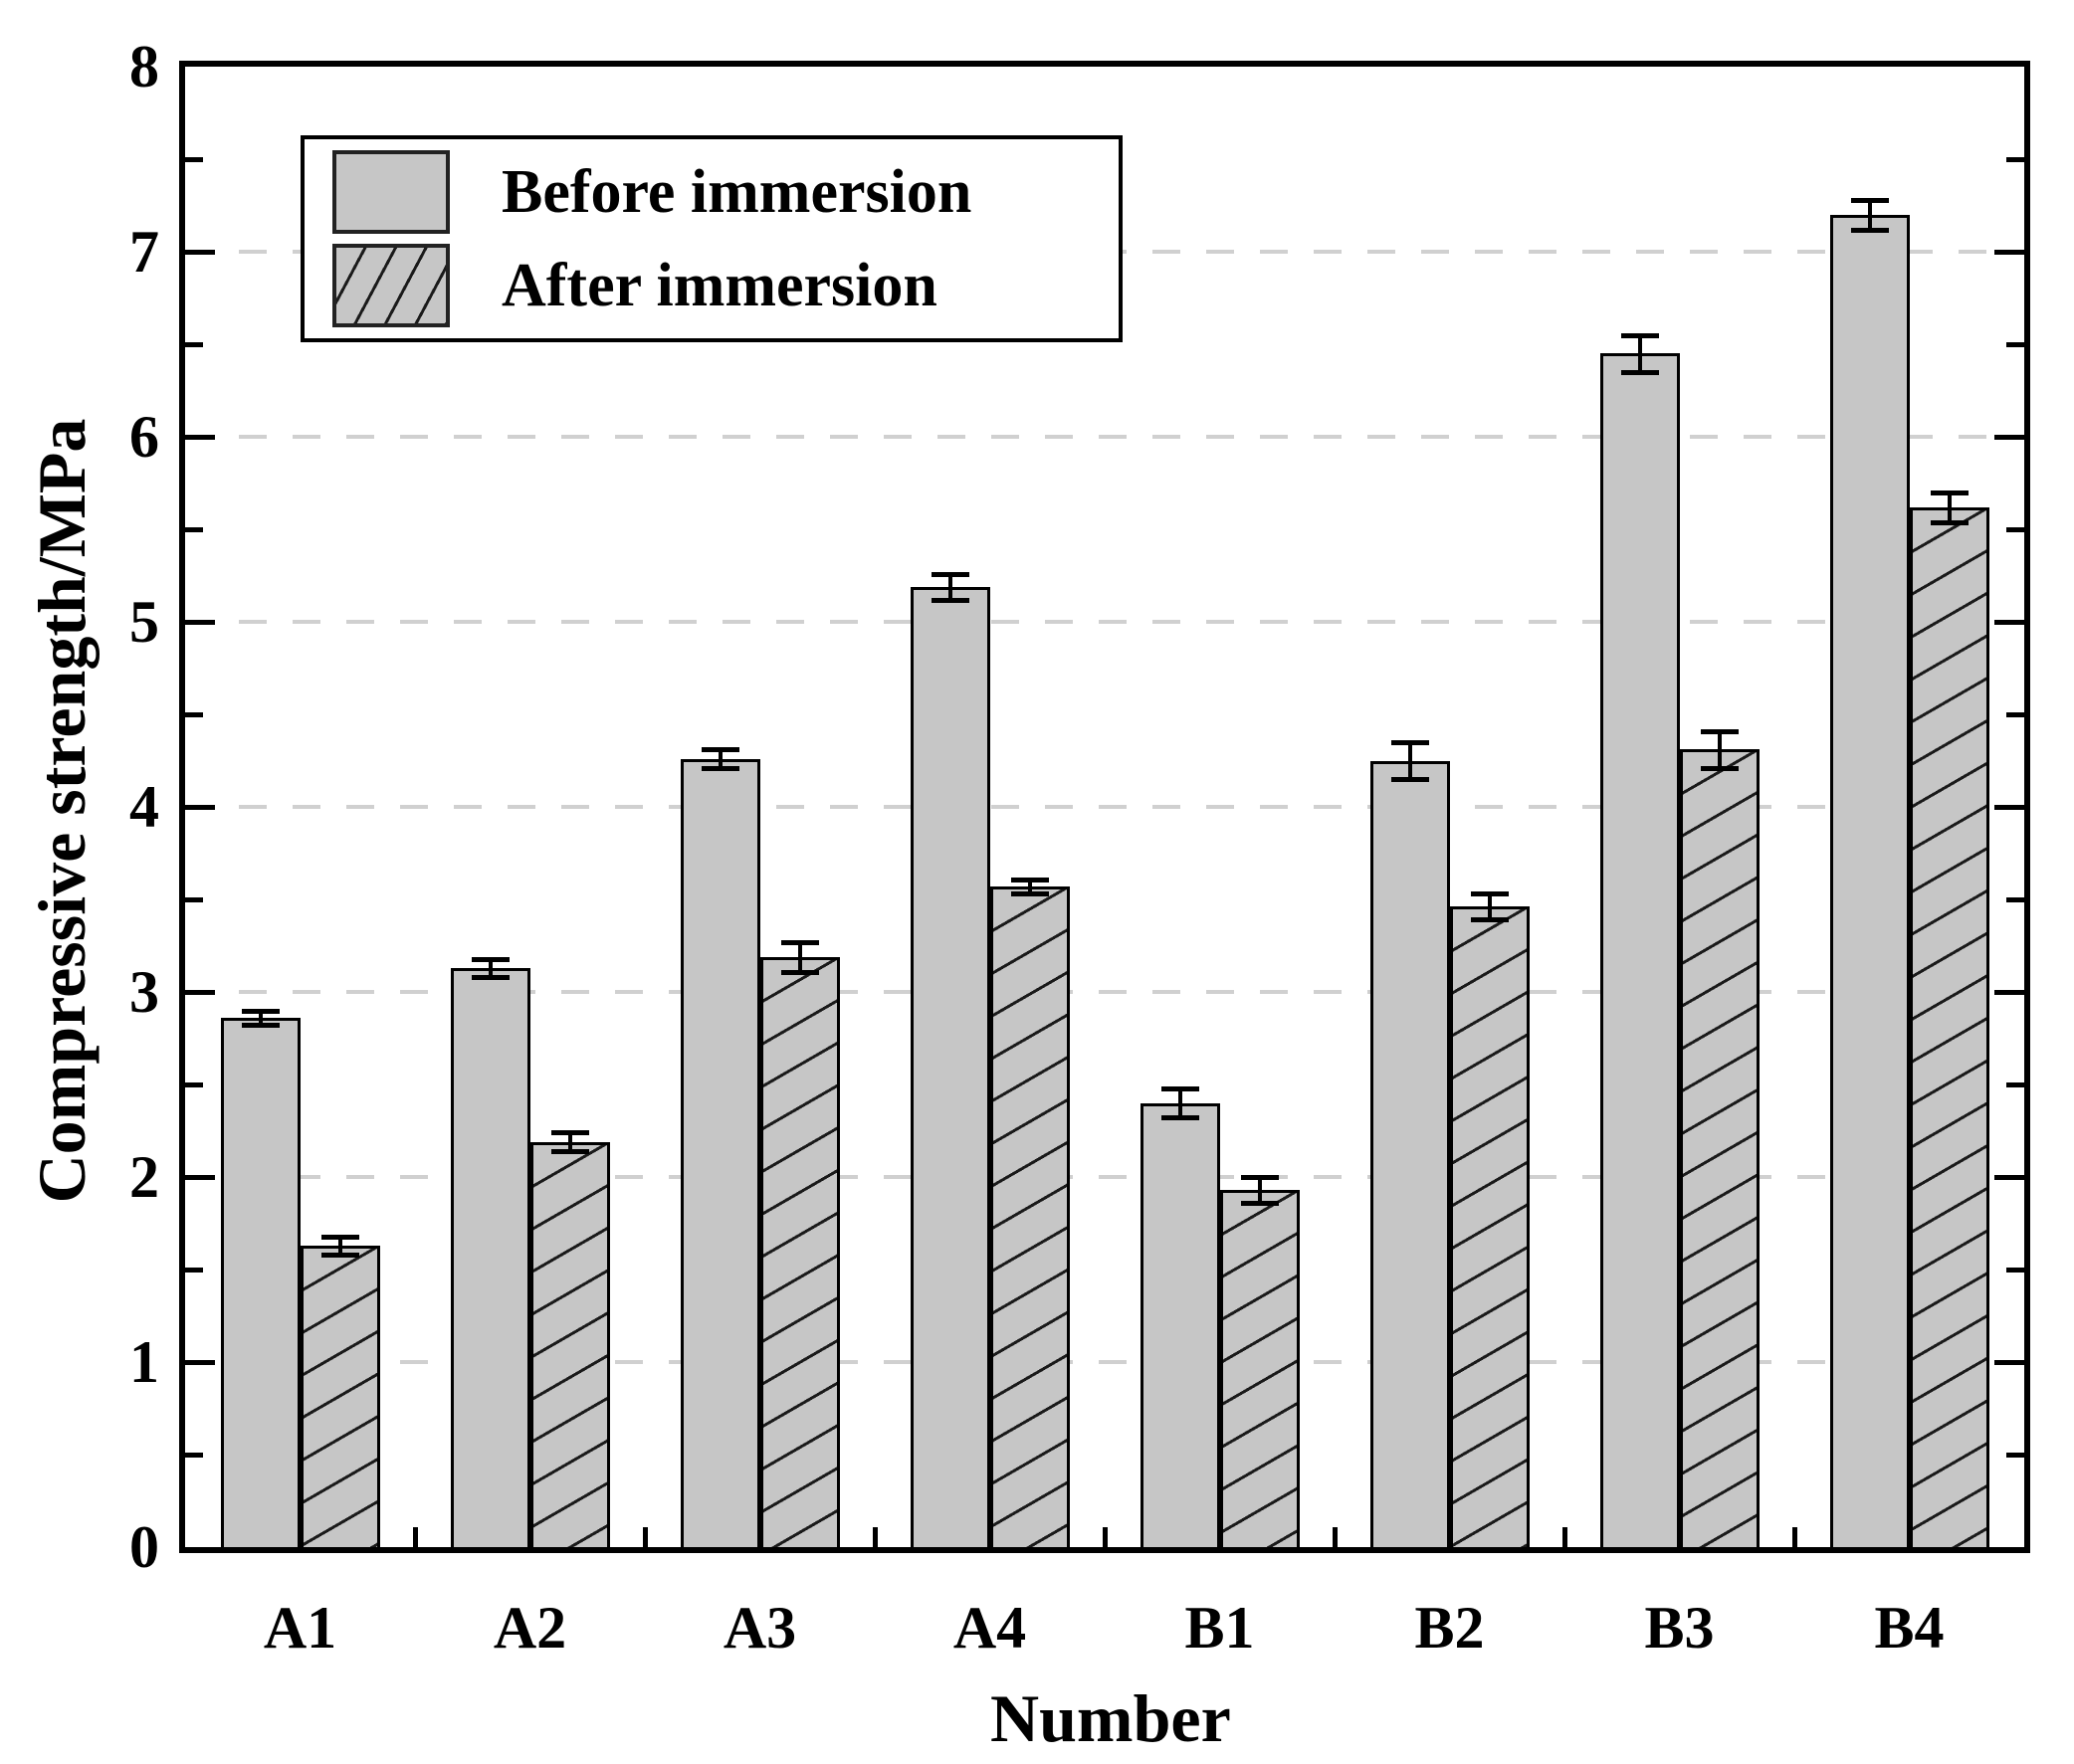 The height and width of the screenshot is (1764, 2074). I want to click on x-tick-label-A1: A1, so click(300, 1628).